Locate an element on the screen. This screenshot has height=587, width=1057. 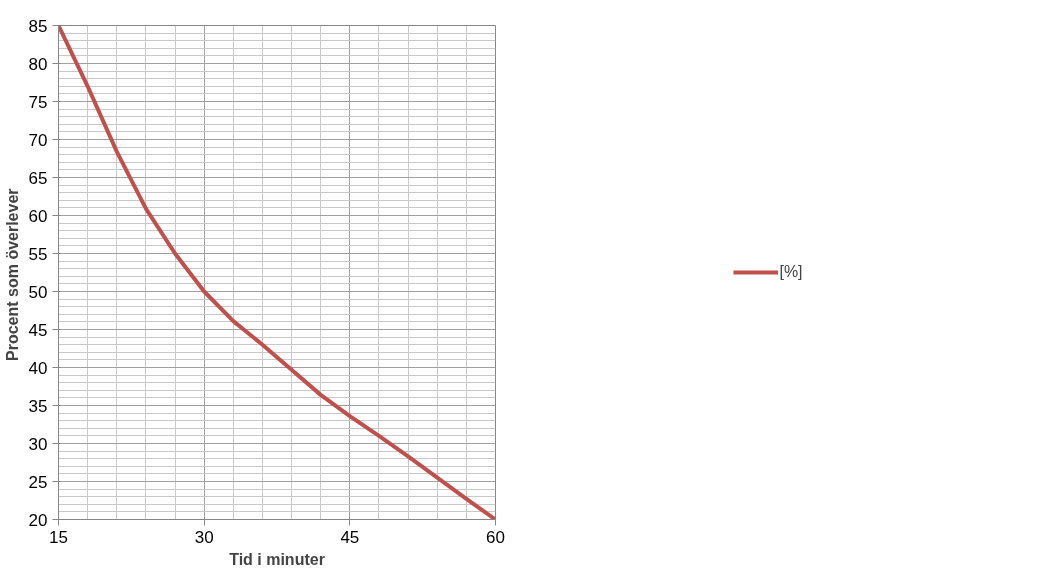
y-tick-label: 65 is located at coordinates (38, 178).